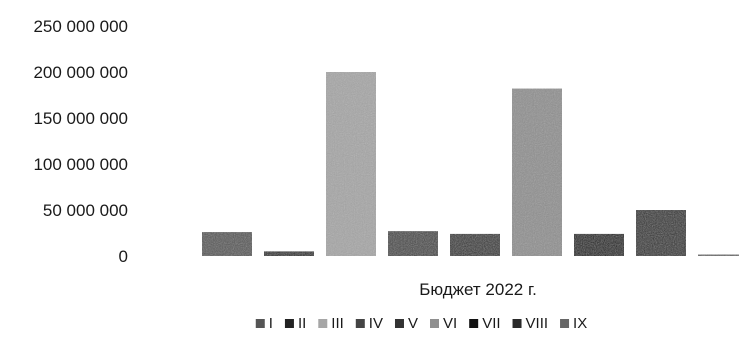 Image resolution: width=739 pixels, height=344 pixels. Describe the element at coordinates (537, 172) in the screenshot. I see `bar-VI` at that location.